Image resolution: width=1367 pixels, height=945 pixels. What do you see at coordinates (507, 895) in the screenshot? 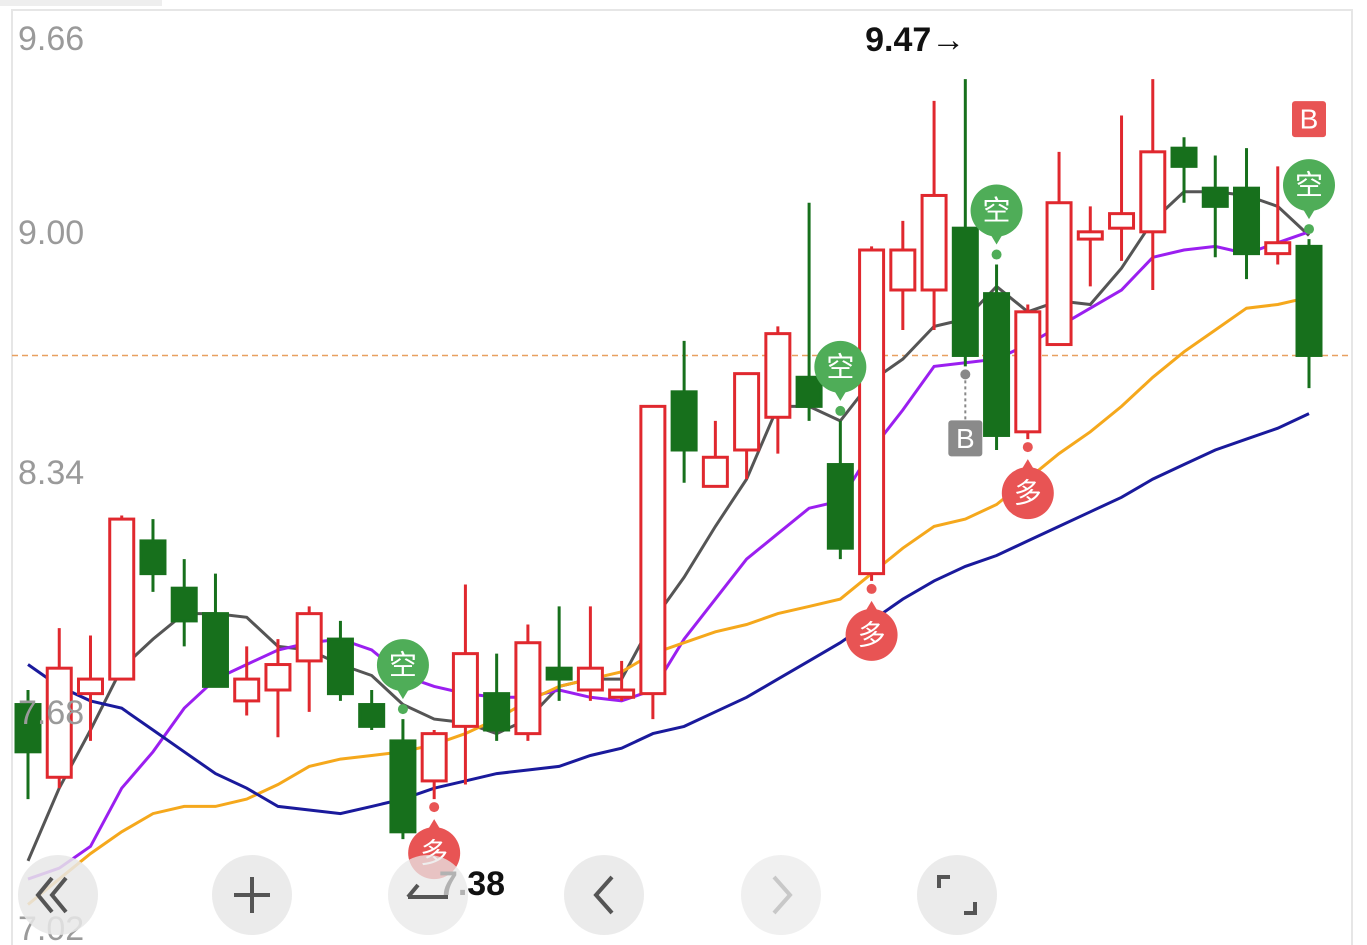
I see `toolbar` at bounding box center [507, 895].